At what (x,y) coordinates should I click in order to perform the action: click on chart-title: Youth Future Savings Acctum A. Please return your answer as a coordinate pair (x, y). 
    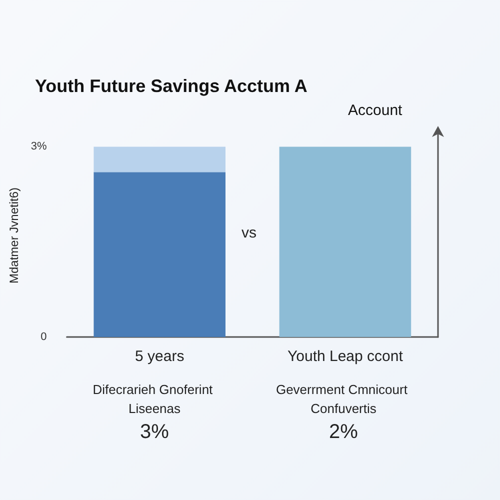
    Looking at the image, I should click on (171, 86).